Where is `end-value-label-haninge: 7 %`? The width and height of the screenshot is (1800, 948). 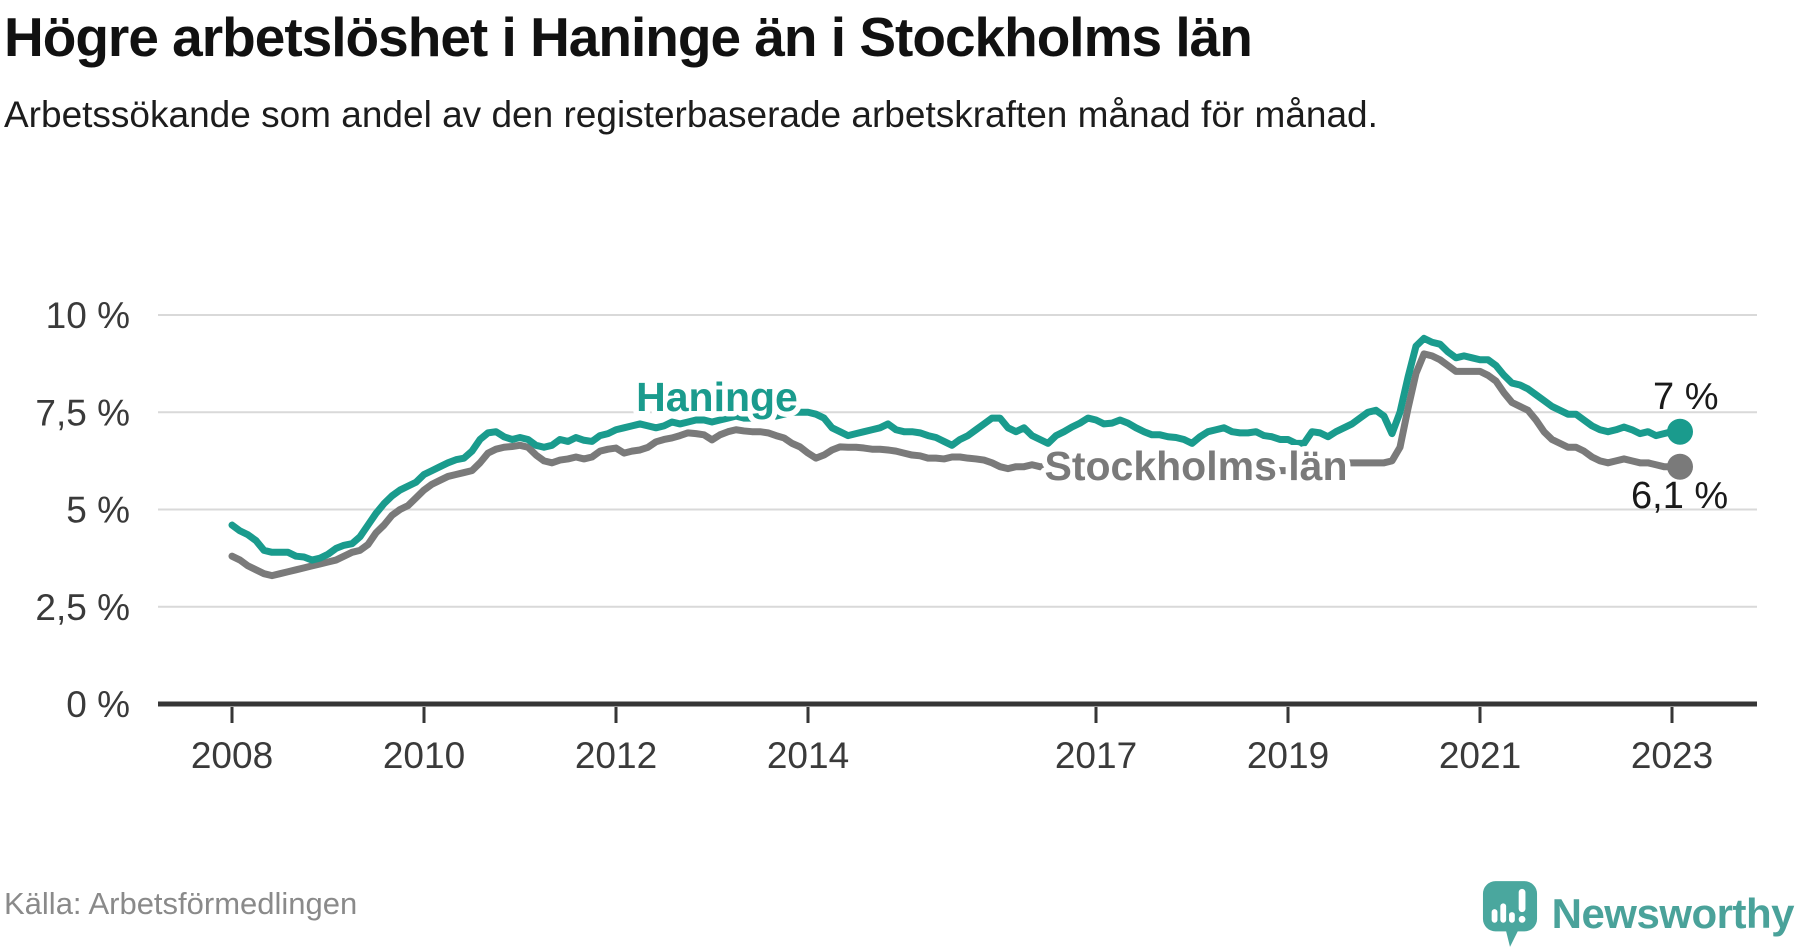 end-value-label-haninge: 7 % is located at coordinates (1685, 397).